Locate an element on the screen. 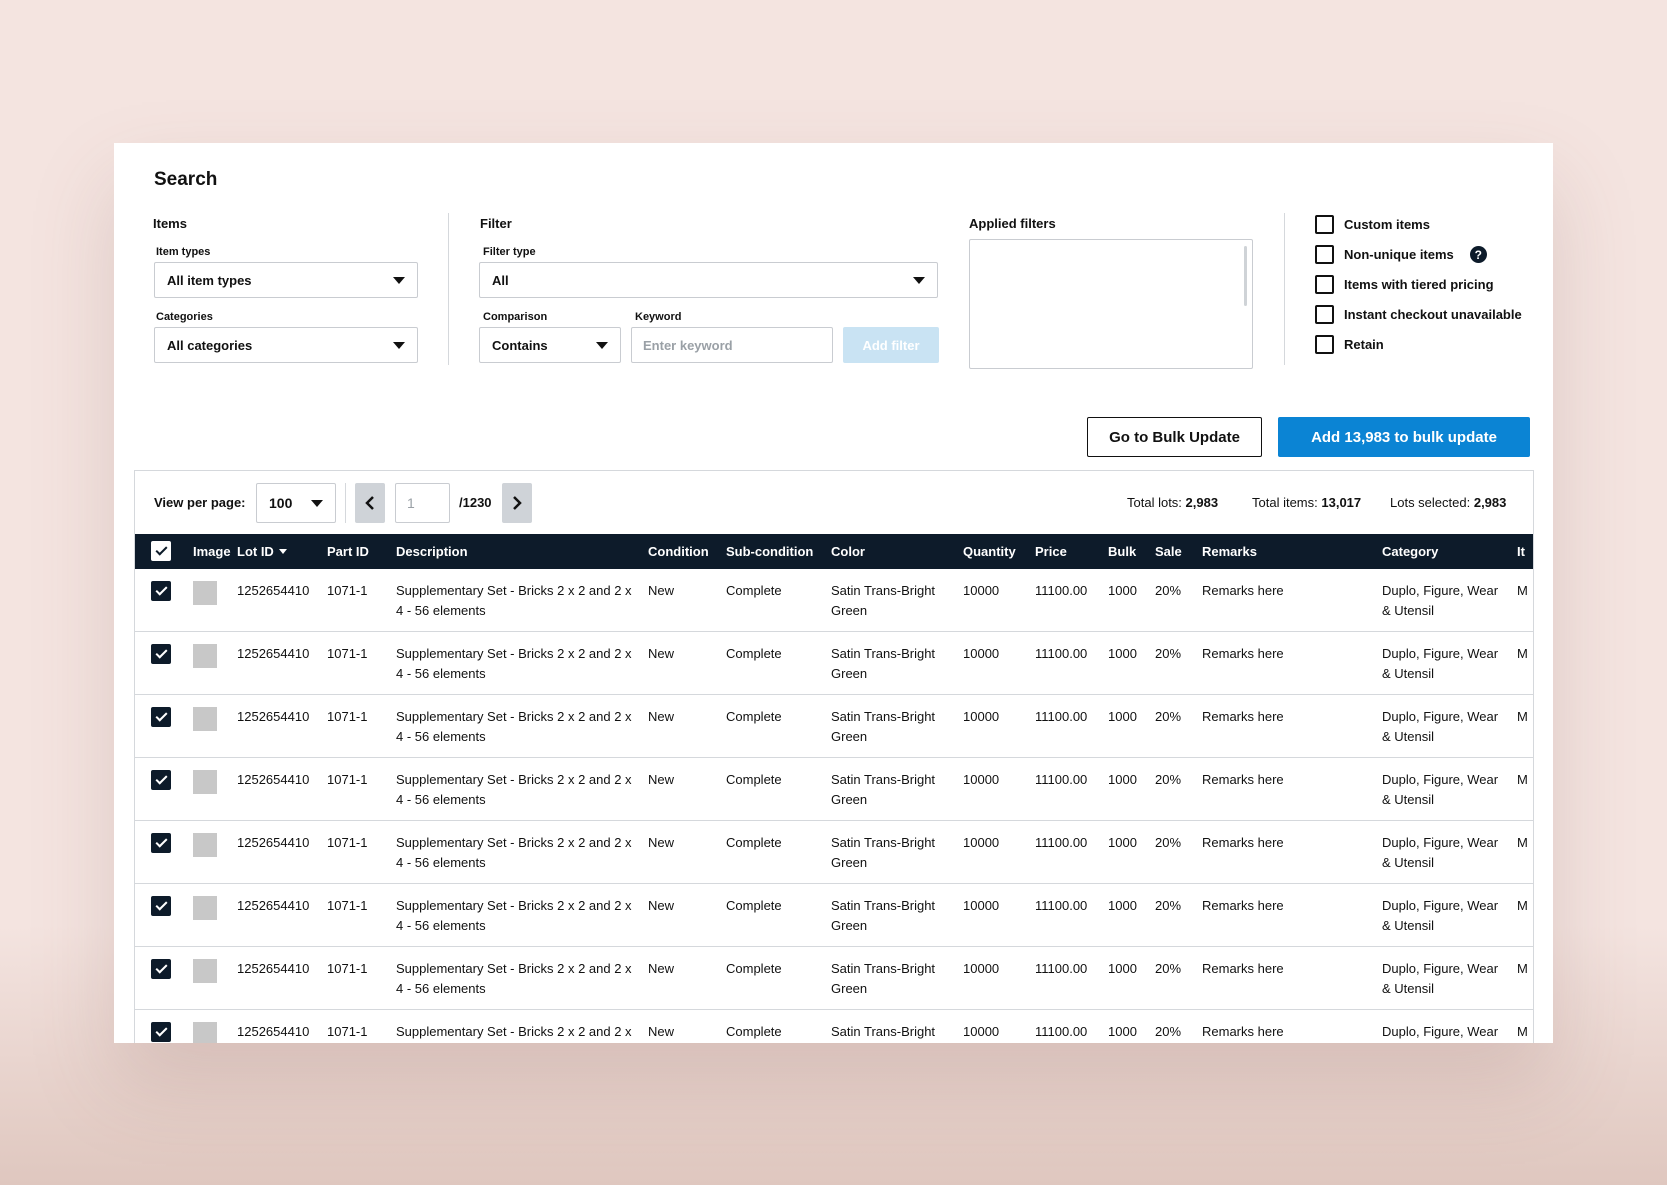 Image resolution: width=1667 pixels, height=1185 pixels. quantity-cell: 10000 is located at coordinates (981, 717).